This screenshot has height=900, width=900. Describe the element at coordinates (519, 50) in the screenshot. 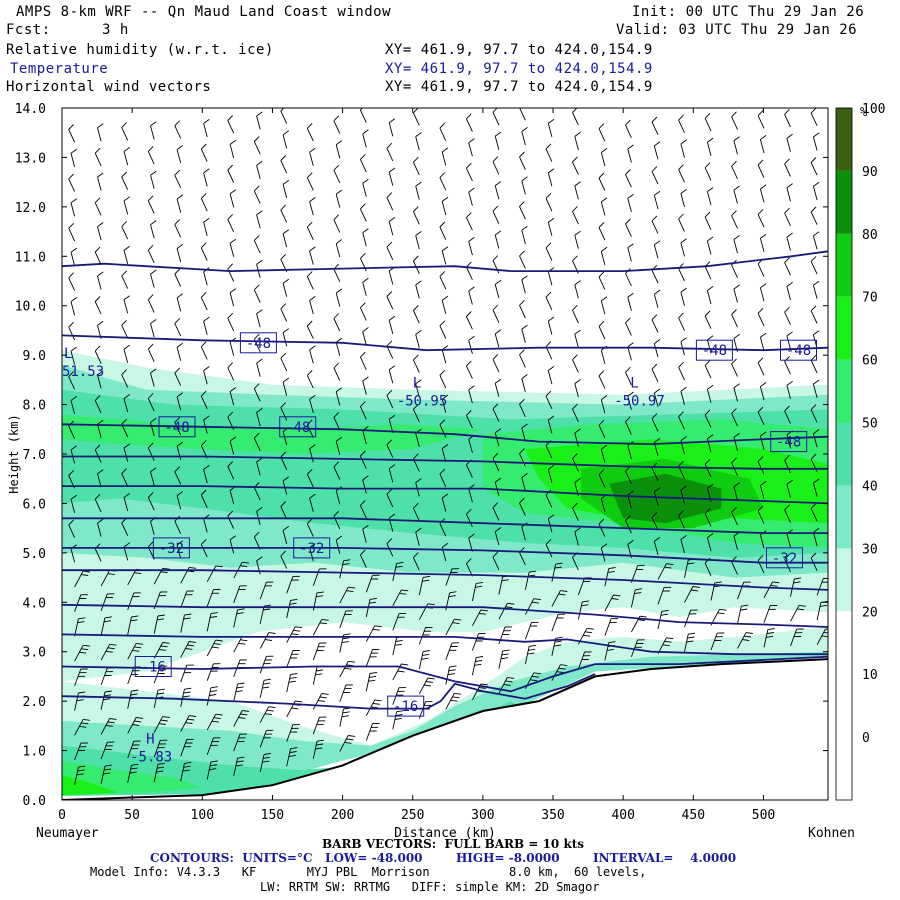

I see `field-rh-xy: XY= 461.9, 97.7 to 424.0,154.9` at that location.